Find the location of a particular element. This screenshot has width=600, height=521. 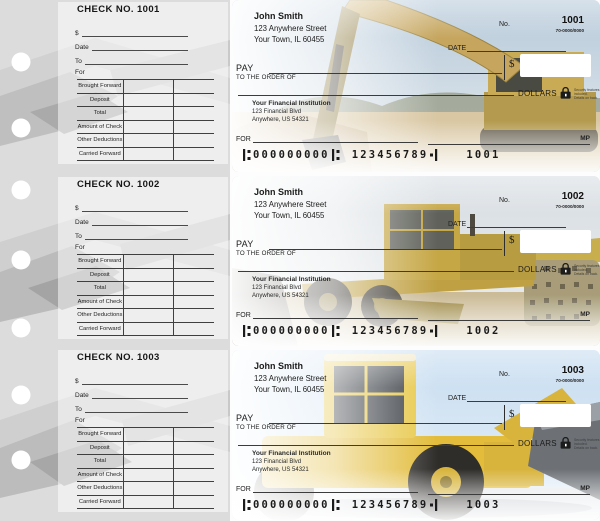

micr-routing: 000000000 is located at coordinates (291, 331).